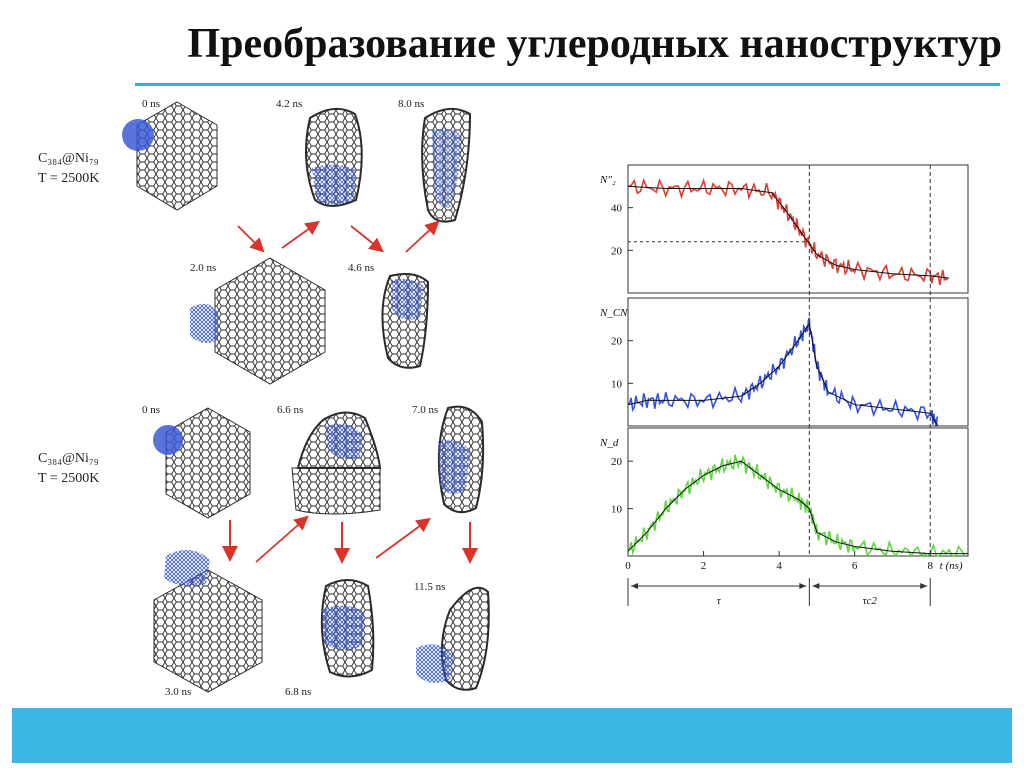 The width and height of the screenshot is (1024, 768). Describe the element at coordinates (203, 268) in the screenshot. I see `time-label: 2.0 ns` at that location.